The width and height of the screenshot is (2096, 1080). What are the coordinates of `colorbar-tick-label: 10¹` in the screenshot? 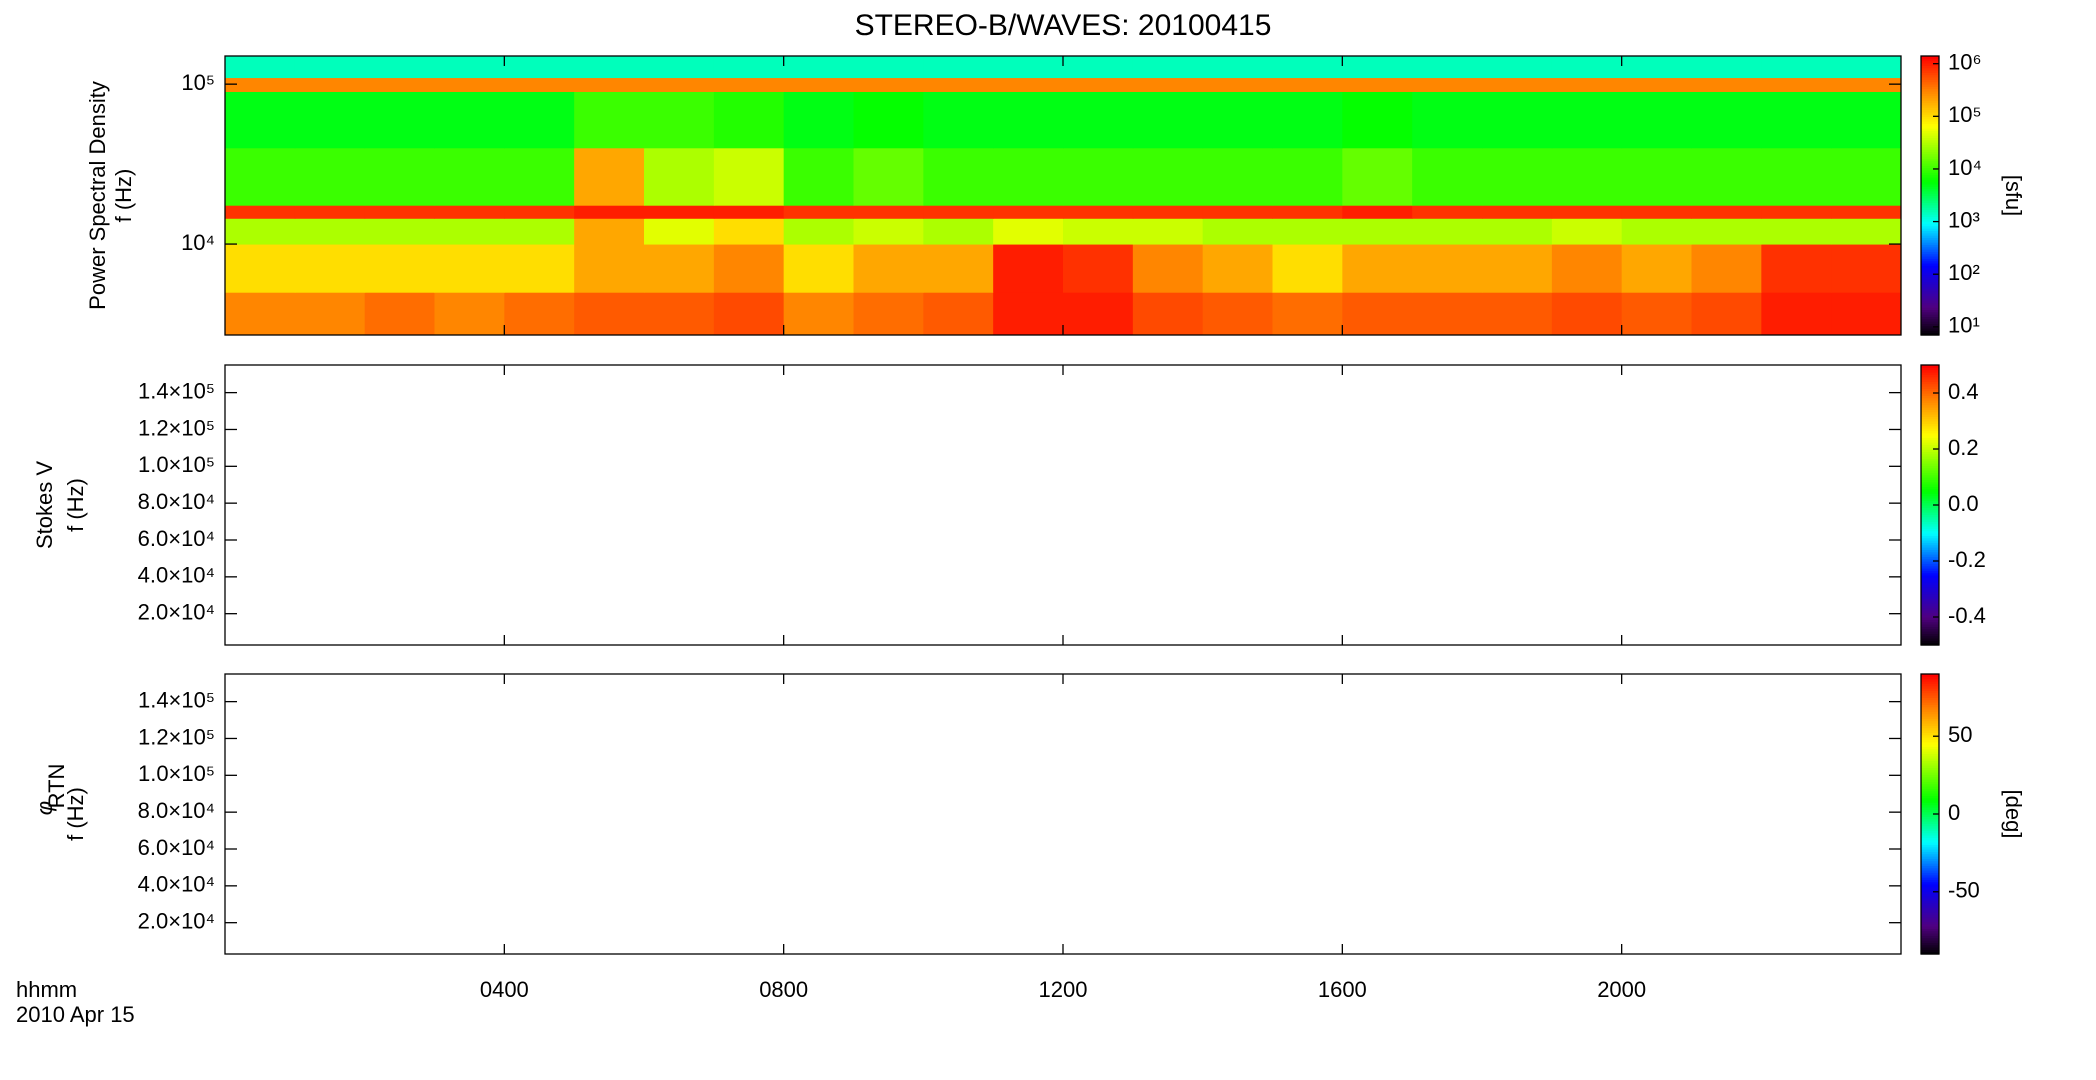 It's located at (1964, 325).